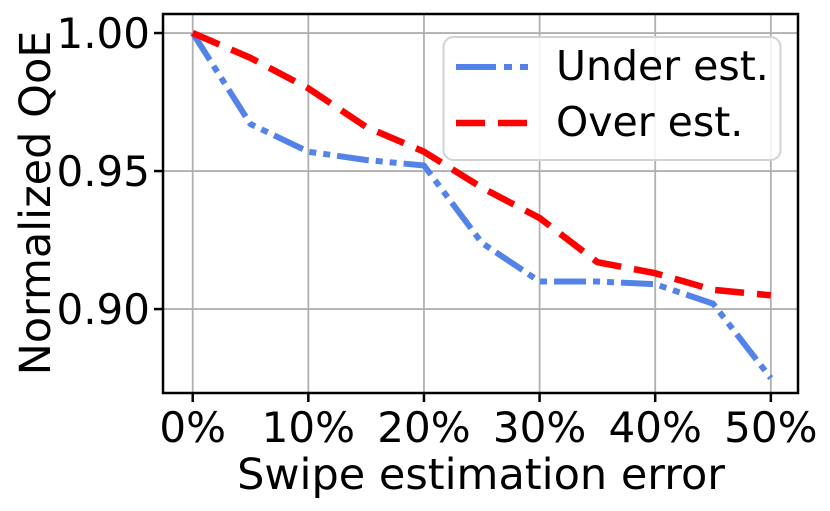 The width and height of the screenshot is (830, 511). What do you see at coordinates (649, 122) in the screenshot?
I see `legend-label-over-est: Over est.` at bounding box center [649, 122].